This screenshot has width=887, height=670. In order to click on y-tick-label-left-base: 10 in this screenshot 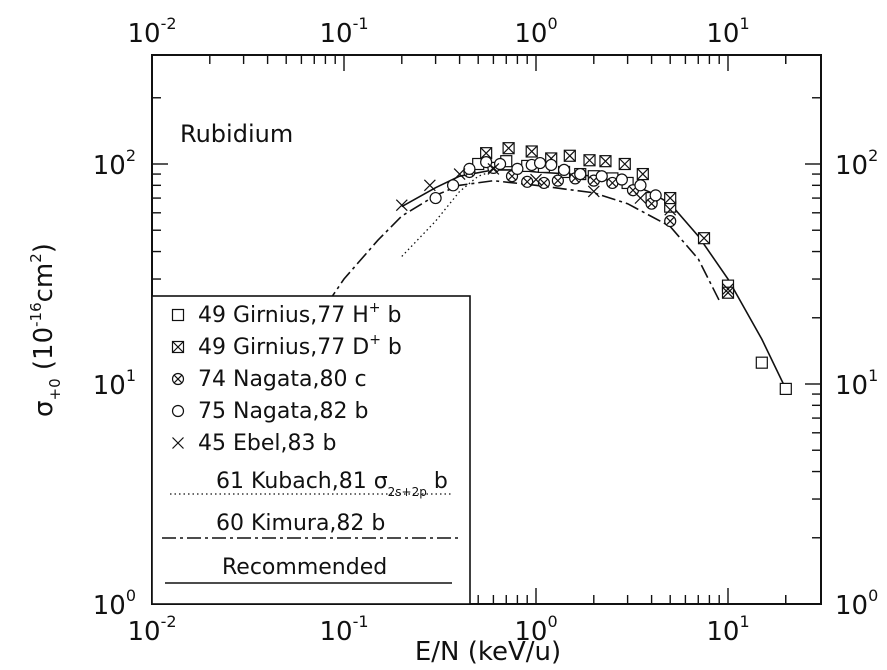, I will do `click(109, 606)`.